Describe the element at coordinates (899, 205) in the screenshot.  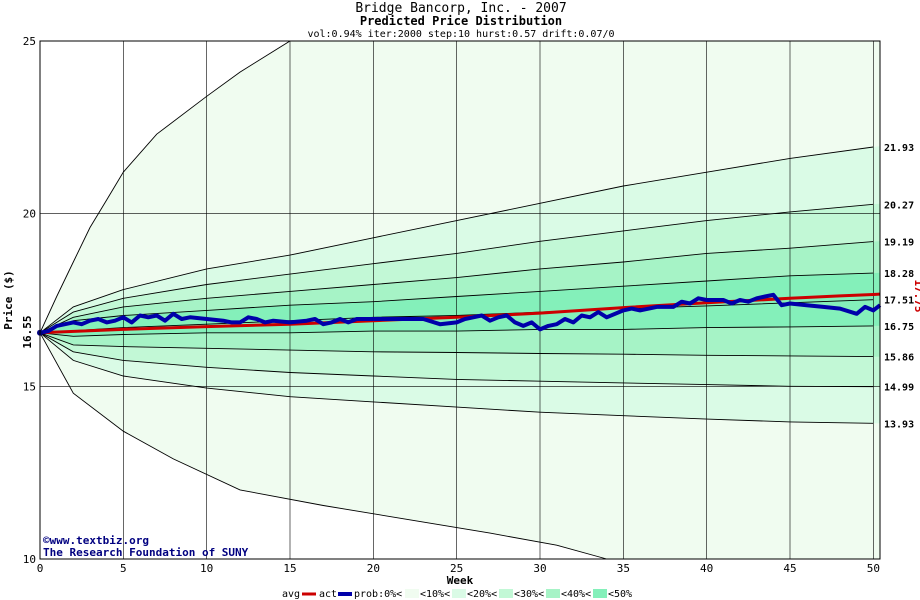
I see `right-value-label: 20.27` at that location.